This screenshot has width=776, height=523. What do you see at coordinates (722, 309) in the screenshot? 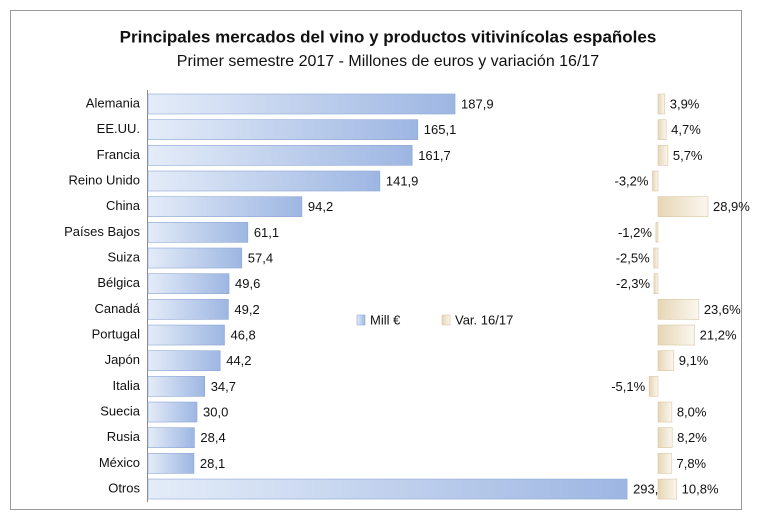
I see `value-label: 23,6%` at bounding box center [722, 309].